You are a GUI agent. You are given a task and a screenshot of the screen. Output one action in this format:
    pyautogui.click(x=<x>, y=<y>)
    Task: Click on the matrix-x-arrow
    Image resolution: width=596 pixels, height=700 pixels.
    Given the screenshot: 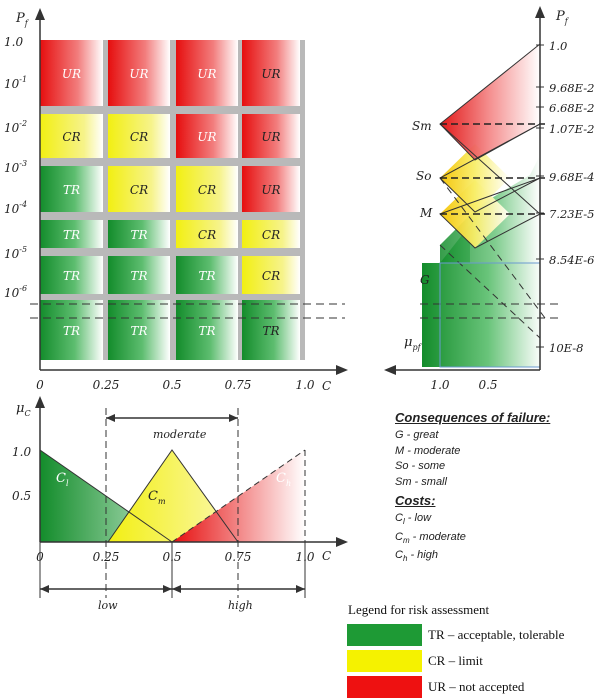 What is the action you would take?
    pyautogui.click(x=342, y=370)
    